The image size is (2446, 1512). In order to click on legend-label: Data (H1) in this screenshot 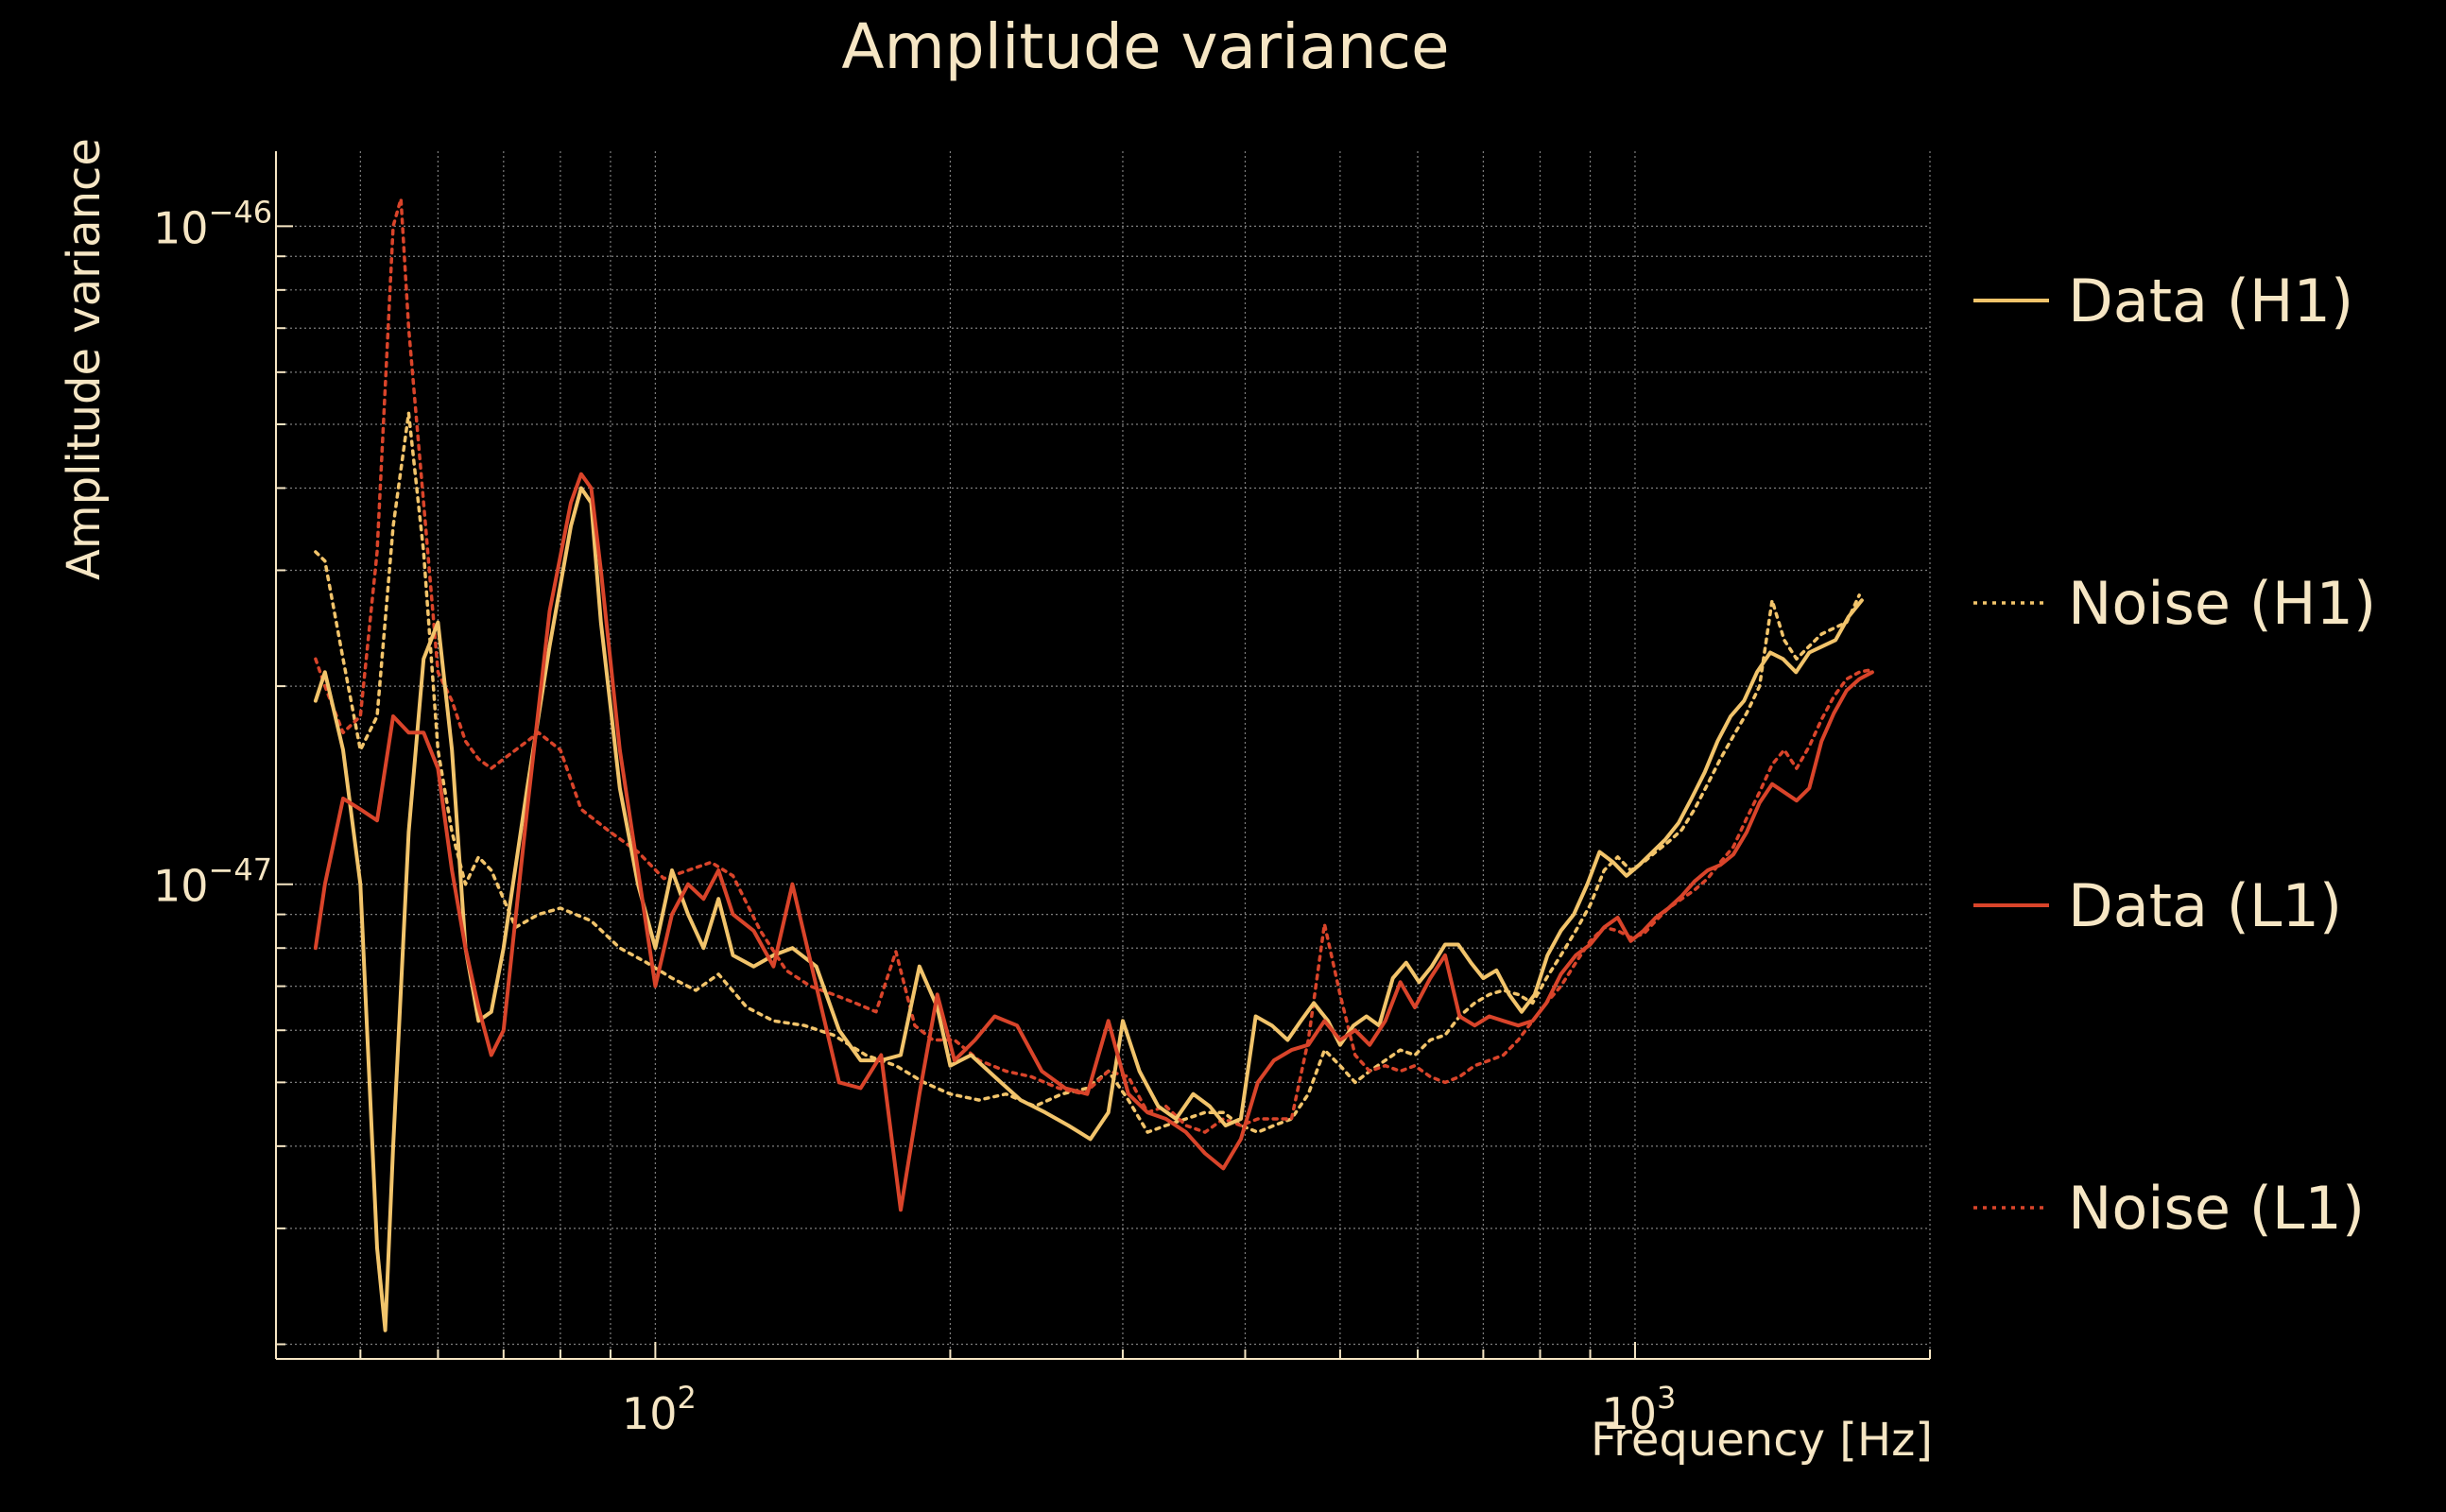, I will do `click(2210, 300)`.